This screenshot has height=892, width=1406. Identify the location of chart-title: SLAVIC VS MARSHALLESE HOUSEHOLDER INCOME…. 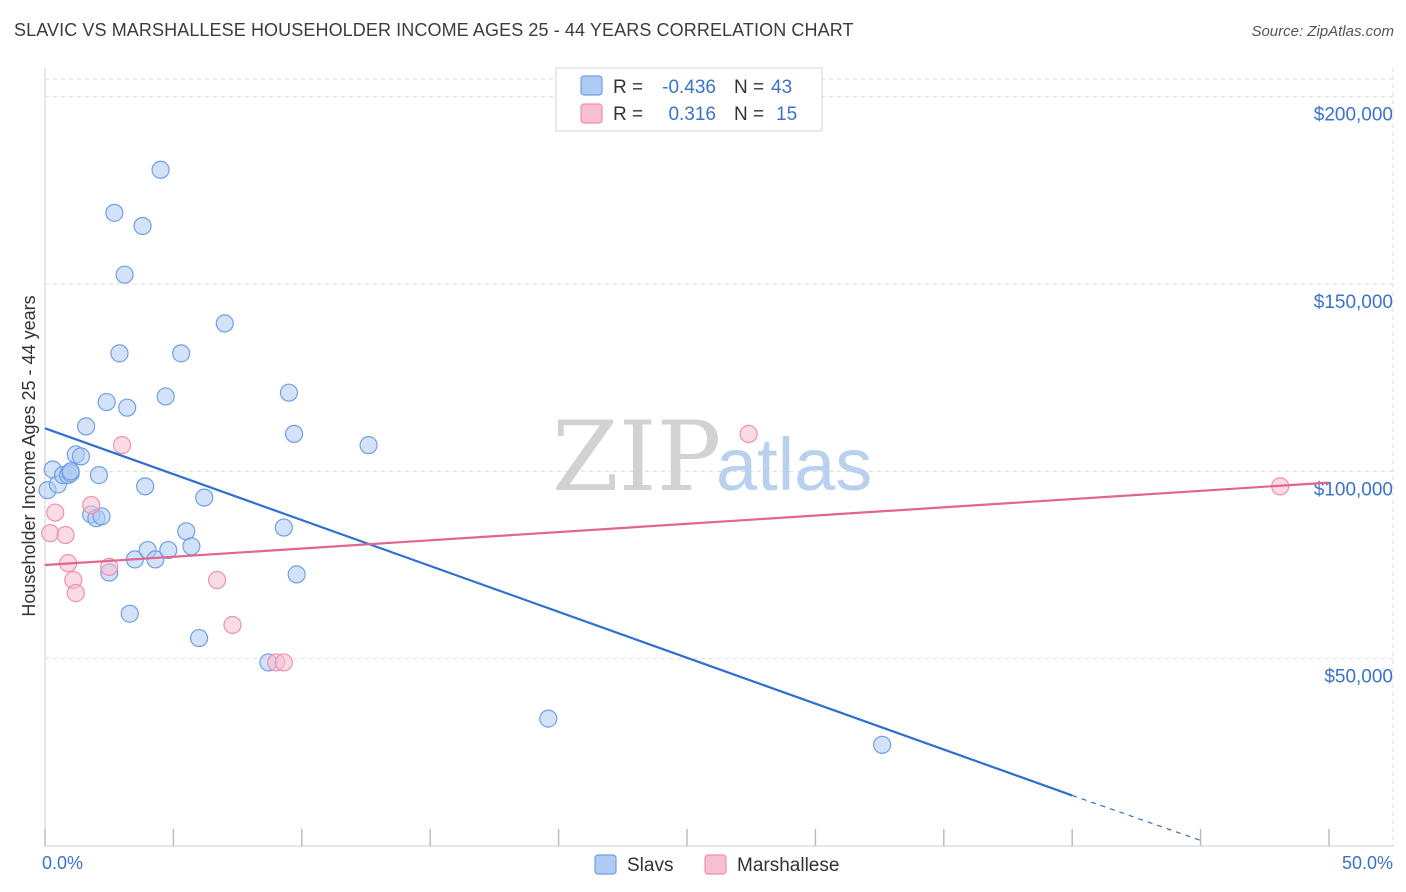
(434, 30).